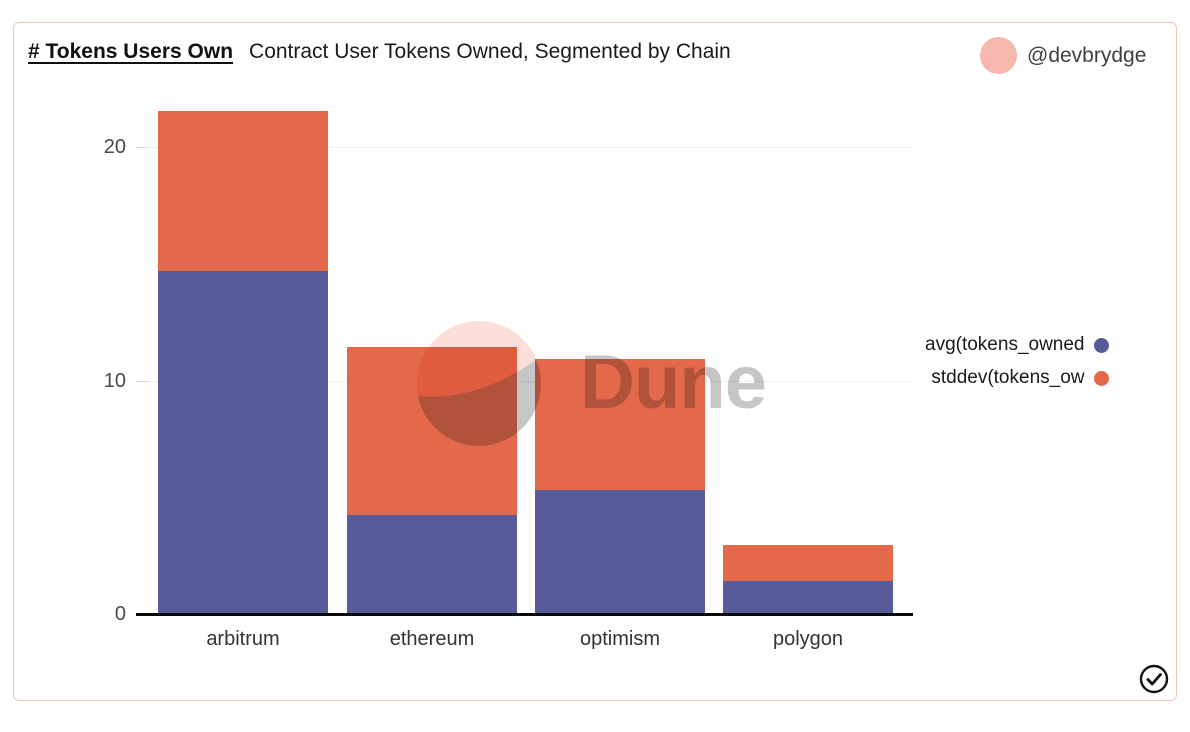 This screenshot has height=732, width=1190. Describe the element at coordinates (114, 380) in the screenshot. I see `y-axis-tick-label: 10` at that location.